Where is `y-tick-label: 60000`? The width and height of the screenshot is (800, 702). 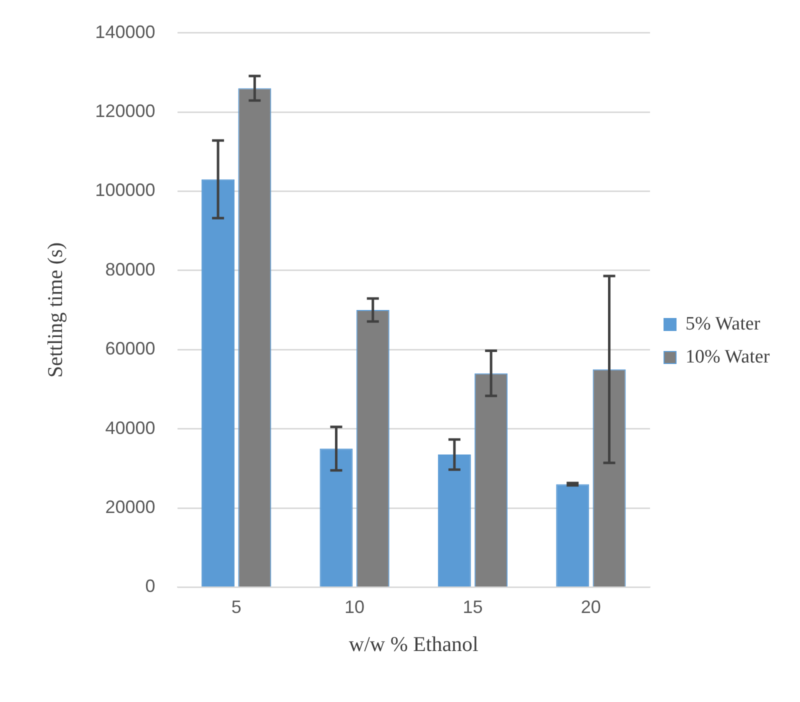
y-tick-label: 60000 is located at coordinates (130, 348).